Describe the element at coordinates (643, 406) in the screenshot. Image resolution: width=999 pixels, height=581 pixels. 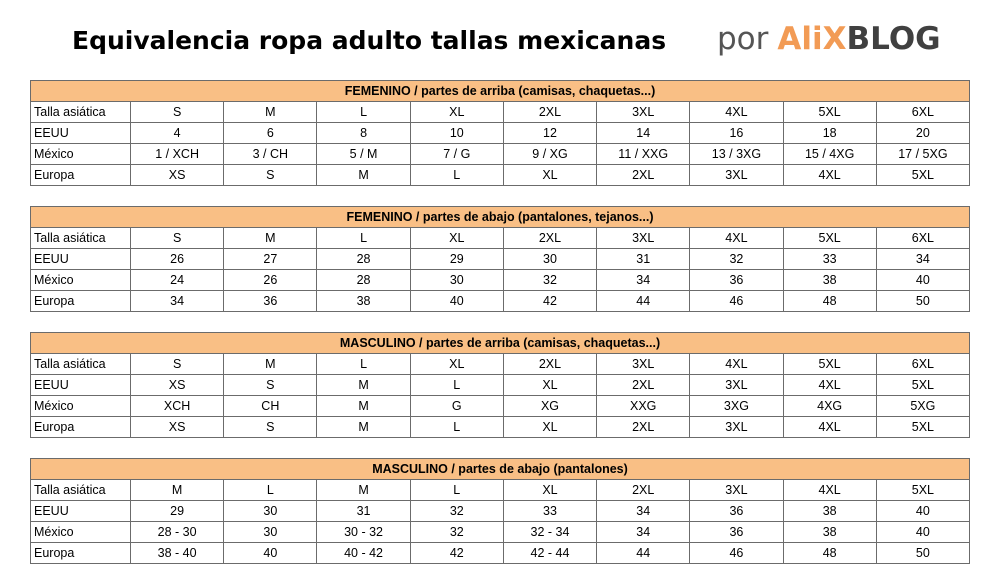
I see `size-cell: XXG` at that location.